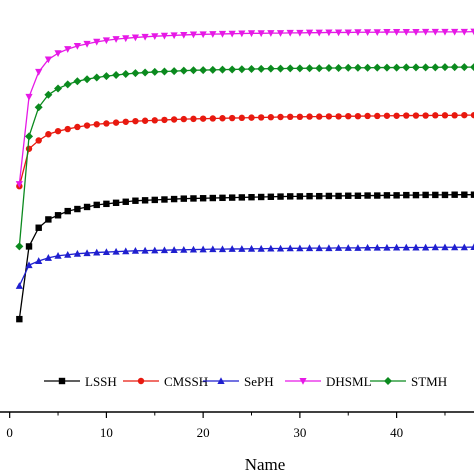 Image resolution: width=474 pixels, height=474 pixels. I want to click on x-tick-label: 0, so click(9, 432).